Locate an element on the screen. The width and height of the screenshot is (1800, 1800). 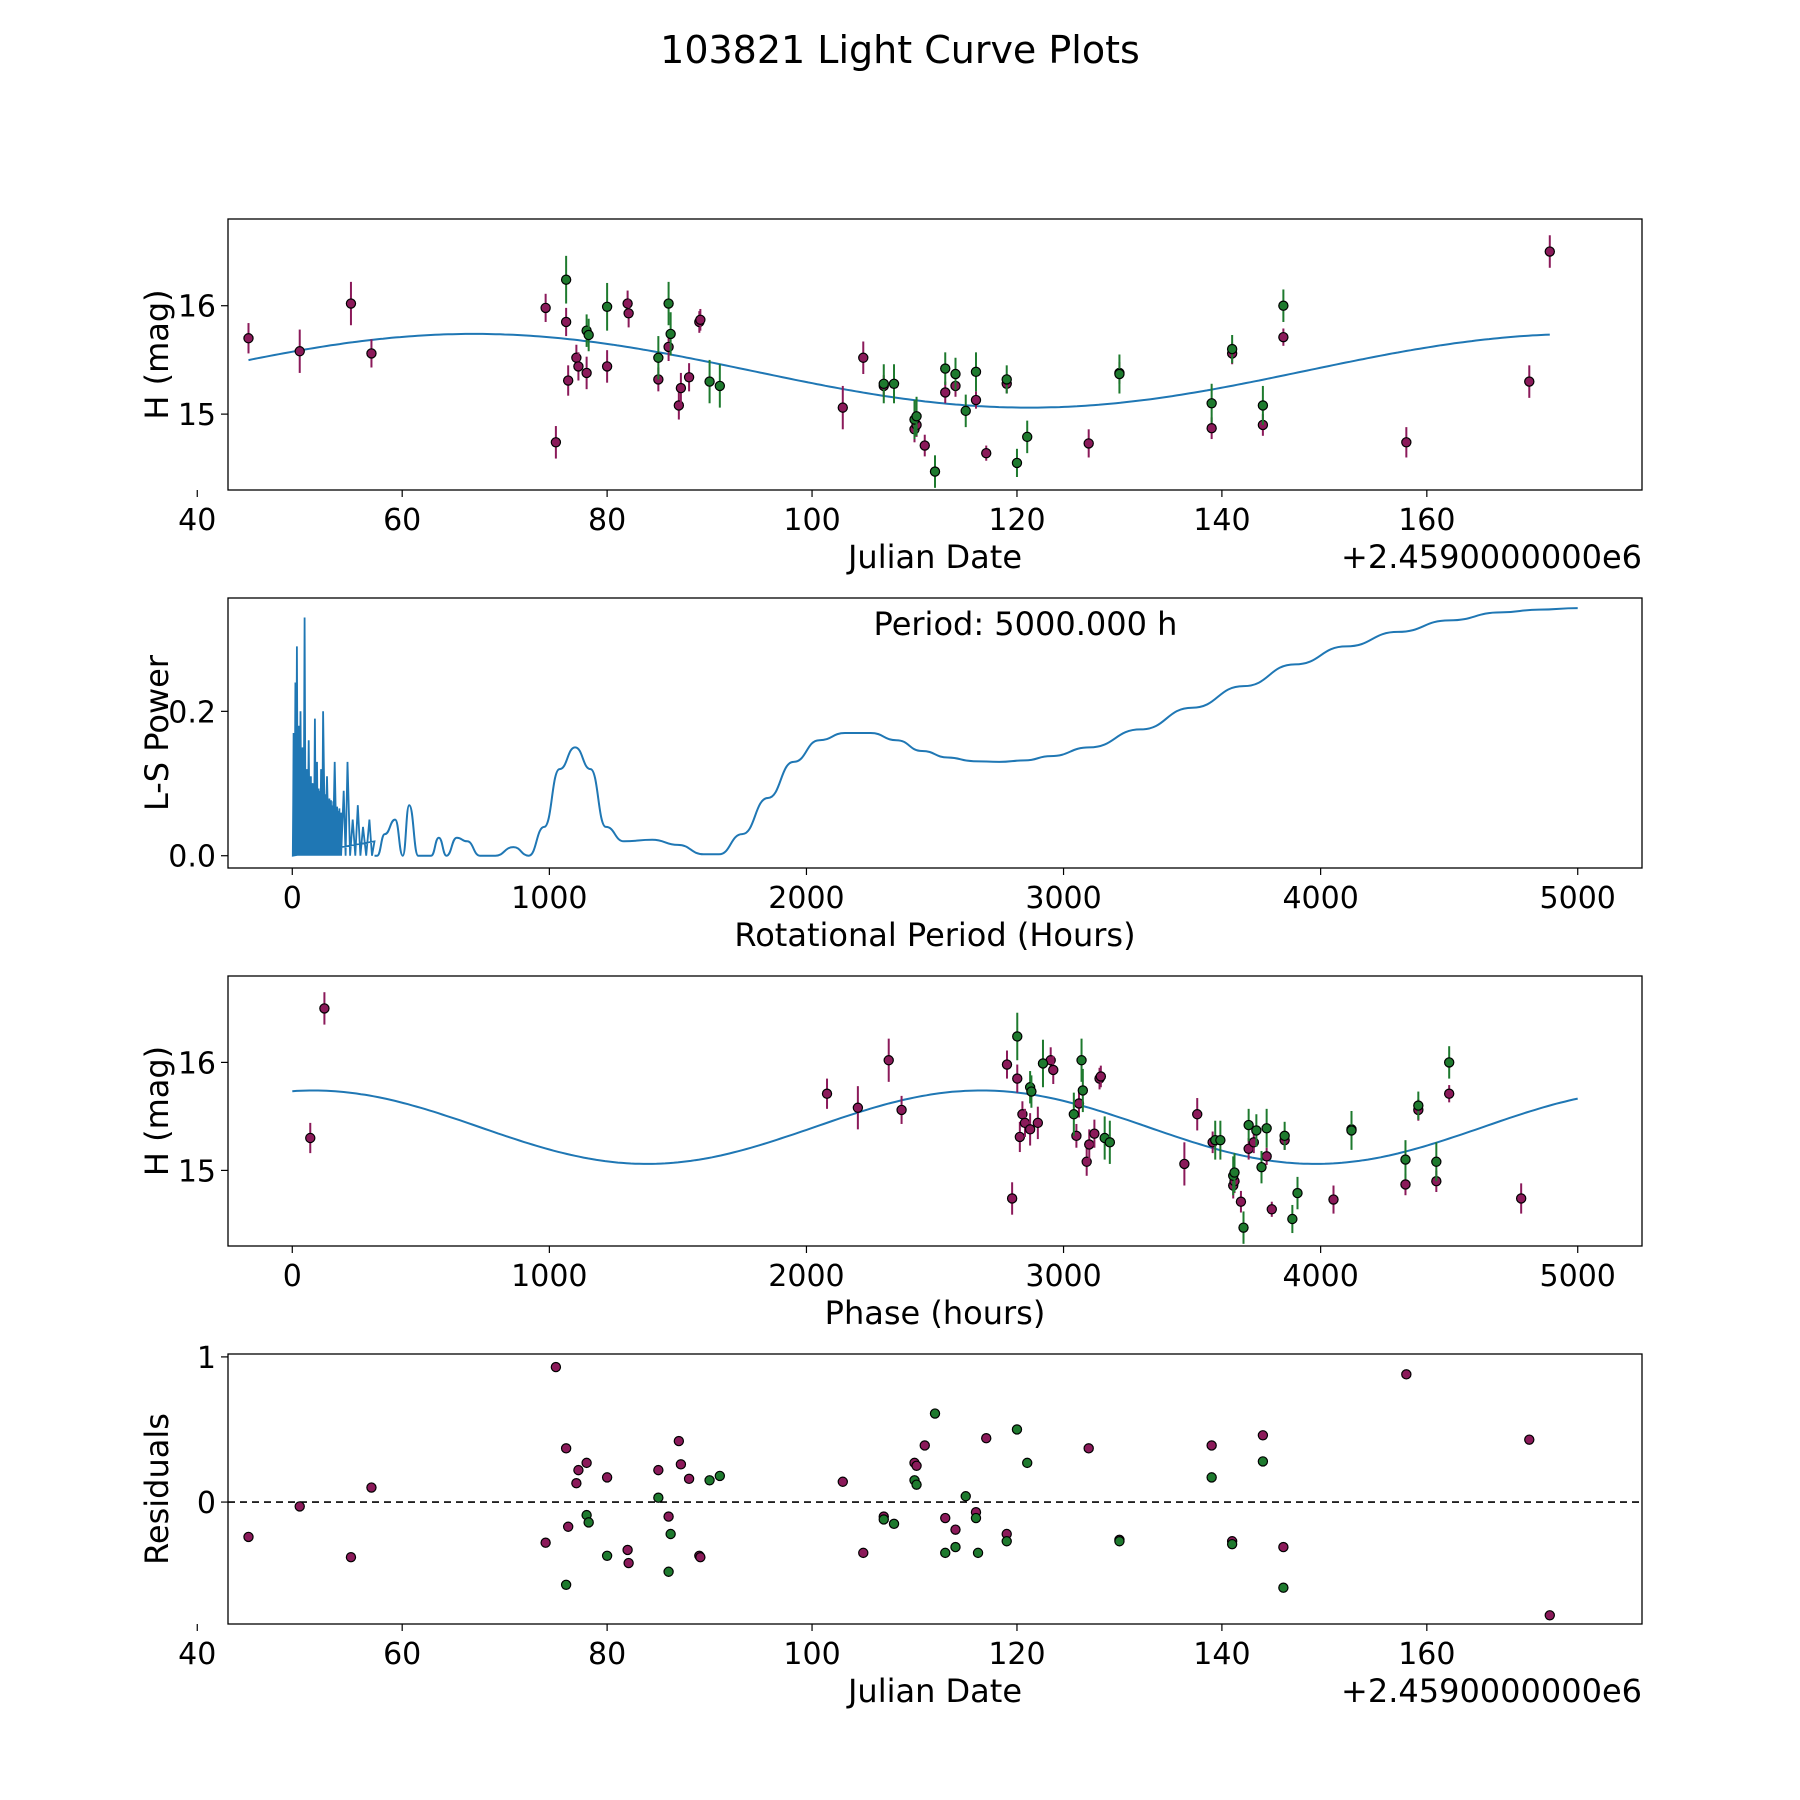
periodogram-spikes is located at coordinates (333, 737).